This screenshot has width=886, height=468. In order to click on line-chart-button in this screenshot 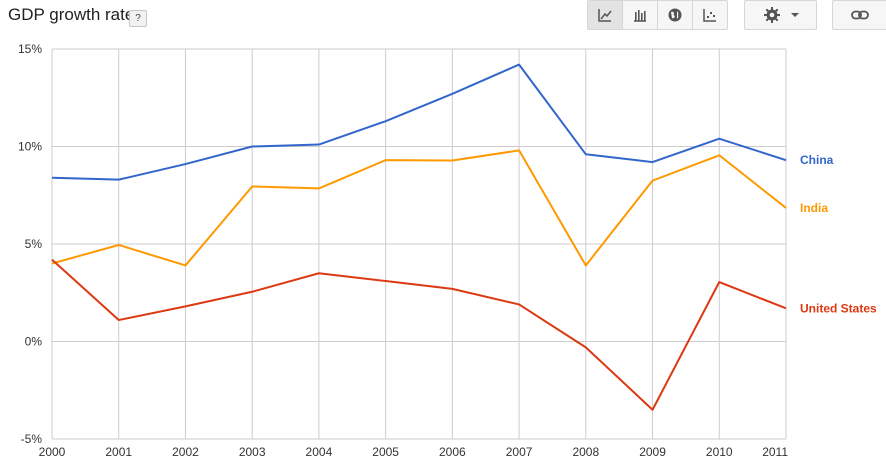, I will do `click(605, 15)`.